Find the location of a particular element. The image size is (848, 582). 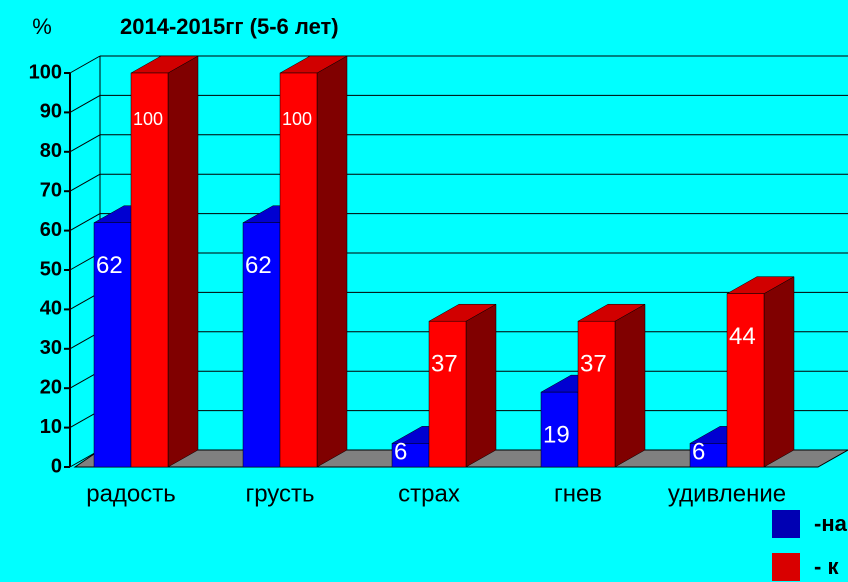

data-label: 44 is located at coordinates (742, 336).